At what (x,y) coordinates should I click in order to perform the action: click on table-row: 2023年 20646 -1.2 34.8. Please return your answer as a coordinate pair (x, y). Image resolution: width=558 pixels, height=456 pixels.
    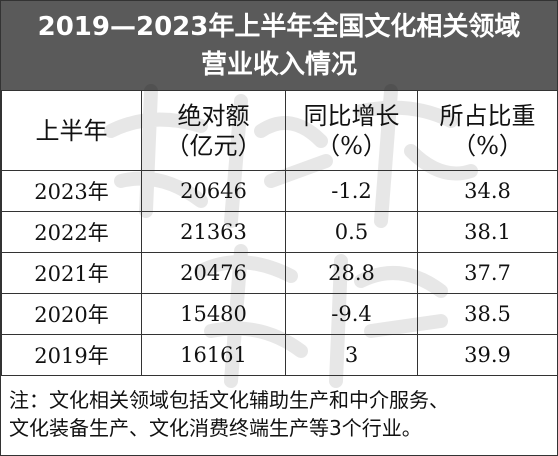
    Looking at the image, I should click on (279, 191).